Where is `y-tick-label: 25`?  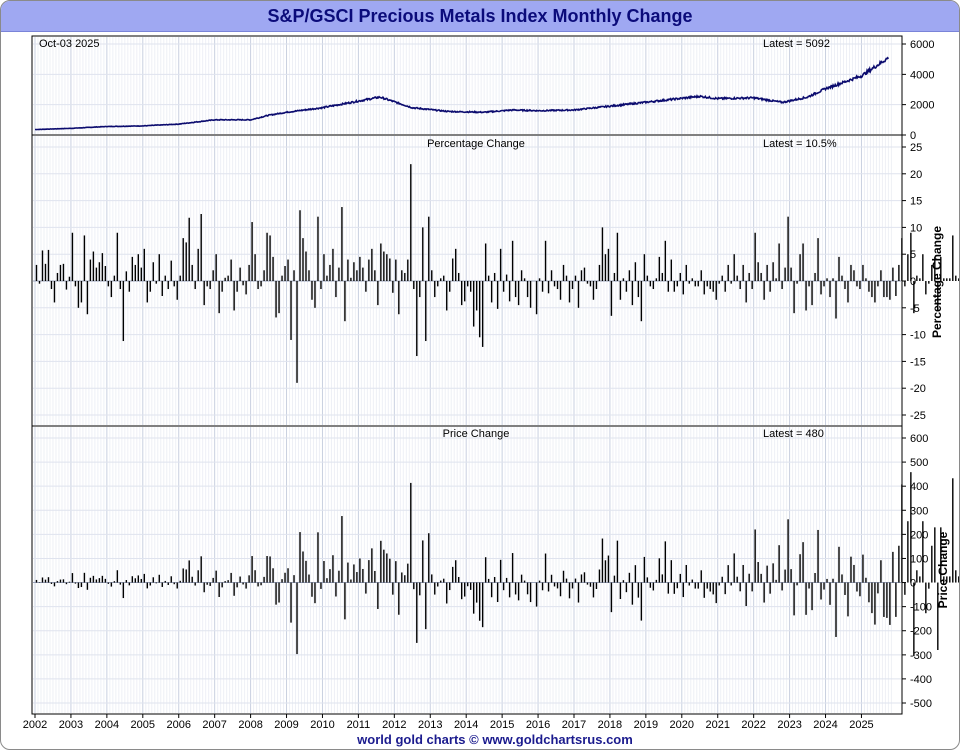
y-tick-label: 25 is located at coordinates (916, 148).